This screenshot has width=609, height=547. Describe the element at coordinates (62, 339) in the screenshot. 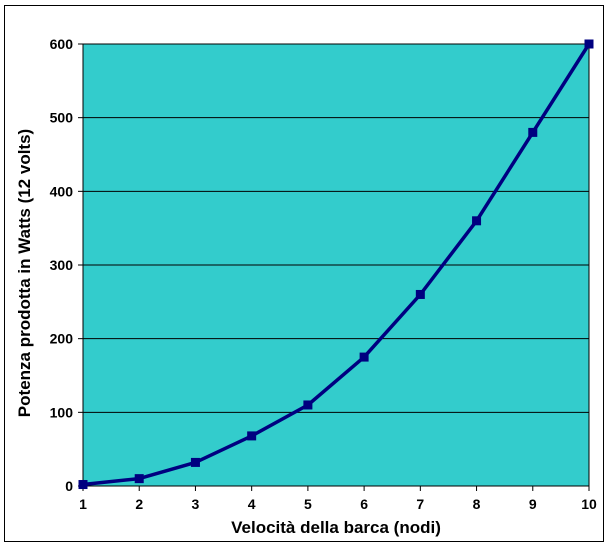

I see `y-tick-label: 200` at that location.